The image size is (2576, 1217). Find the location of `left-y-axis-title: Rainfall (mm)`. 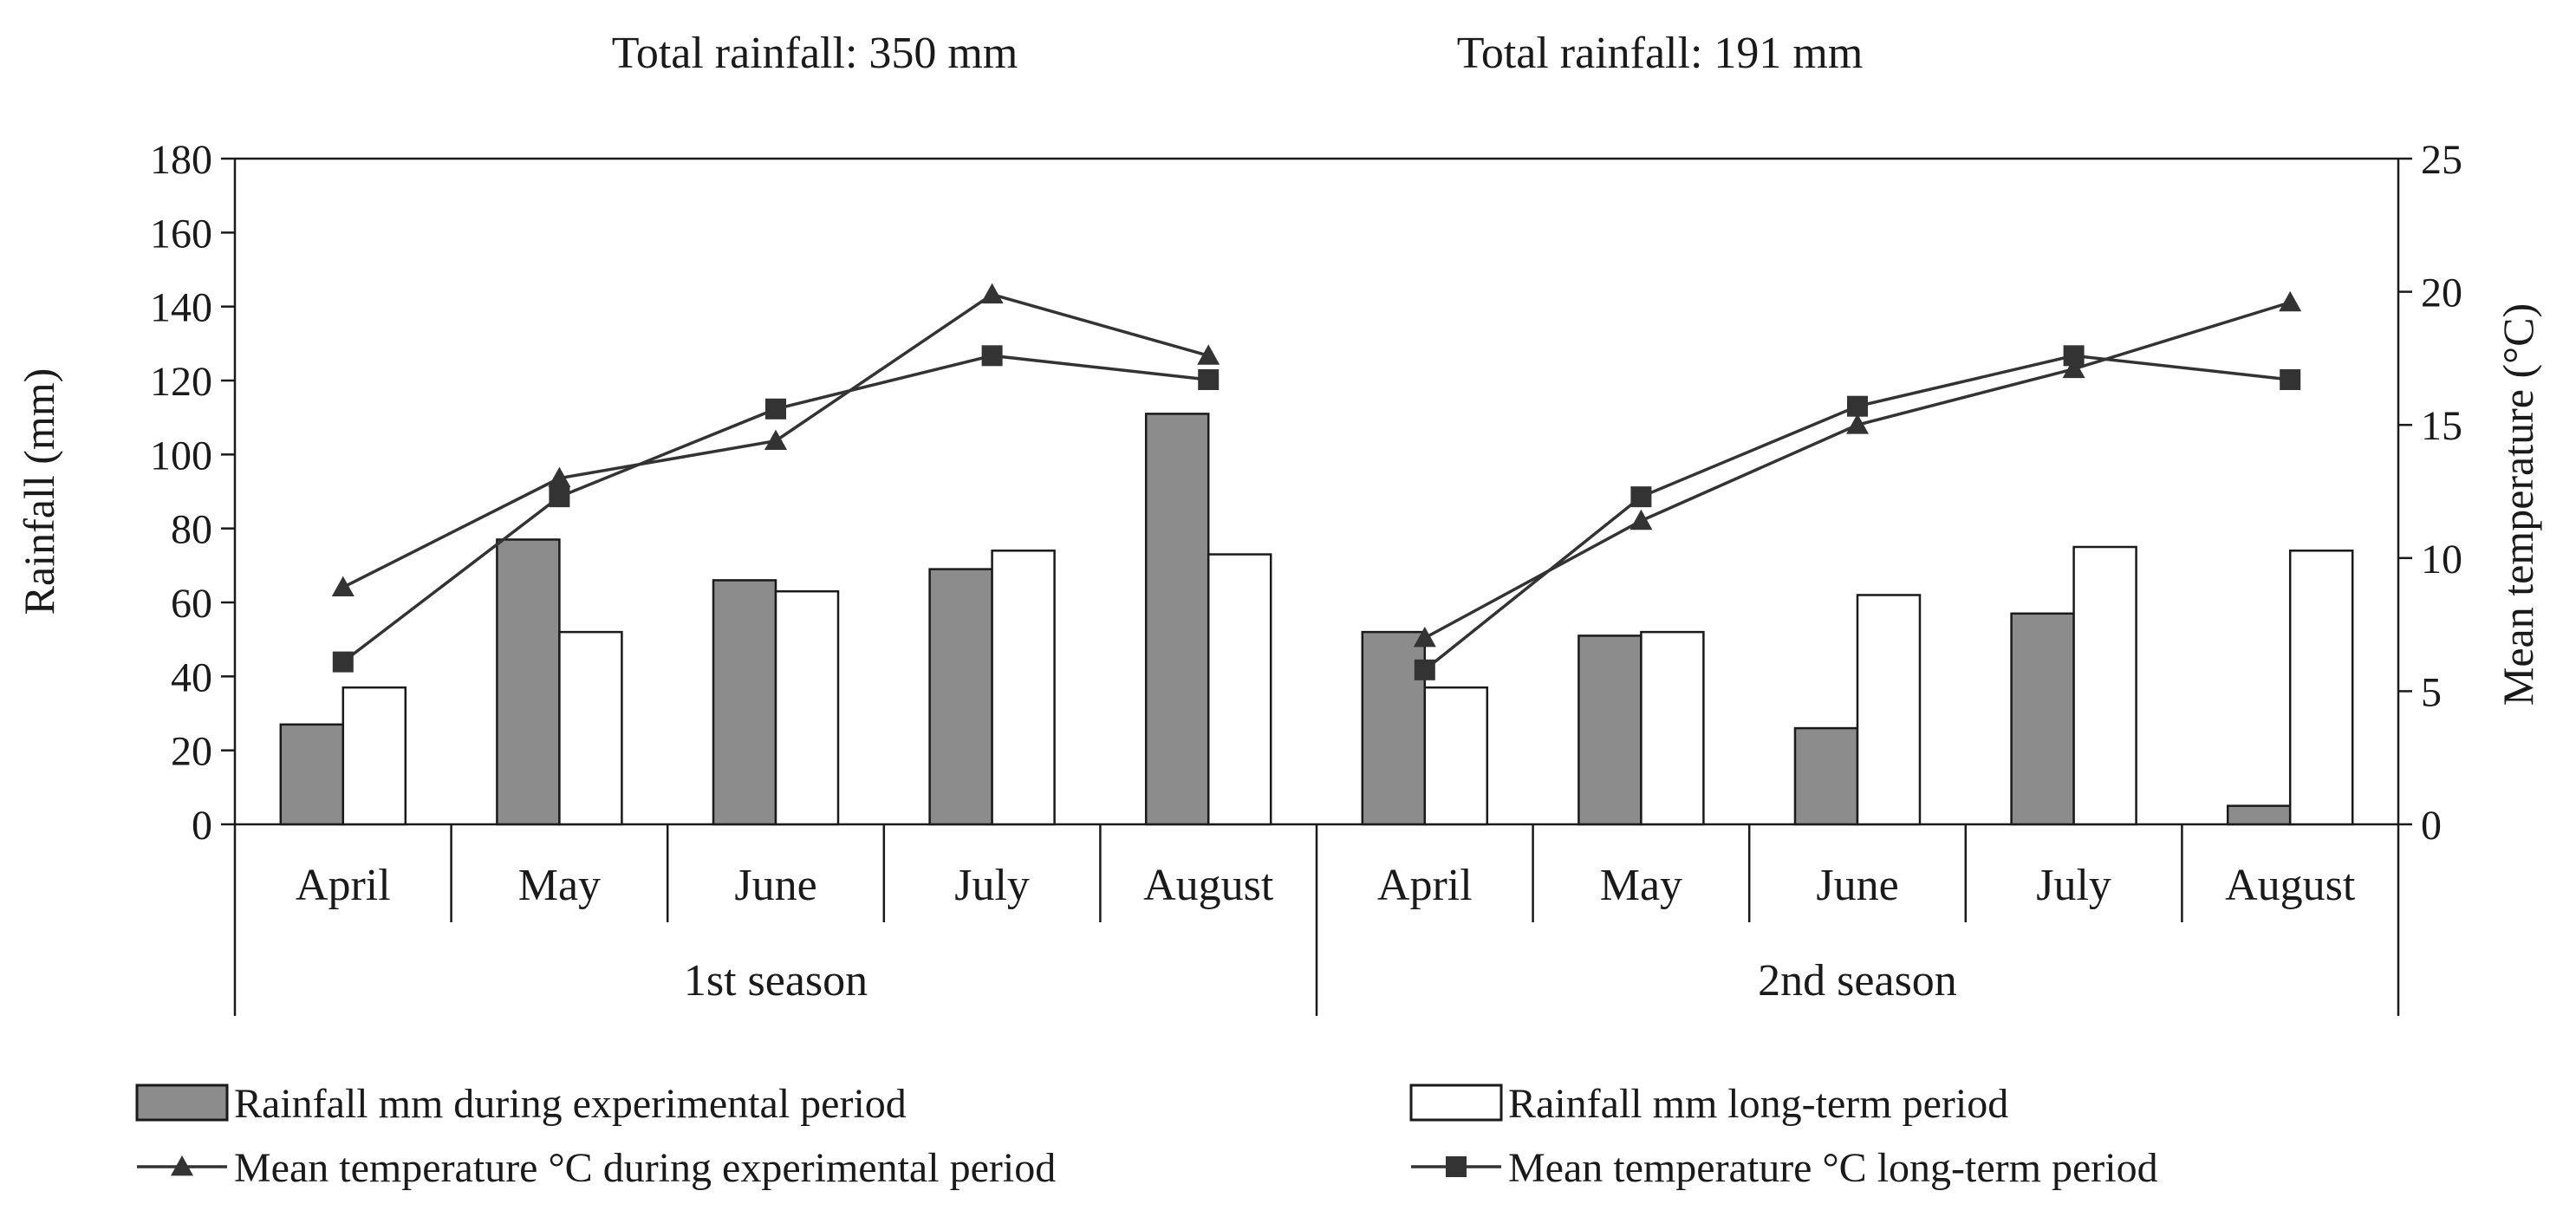

left-y-axis-title: Rainfall (mm) is located at coordinates (39, 491).